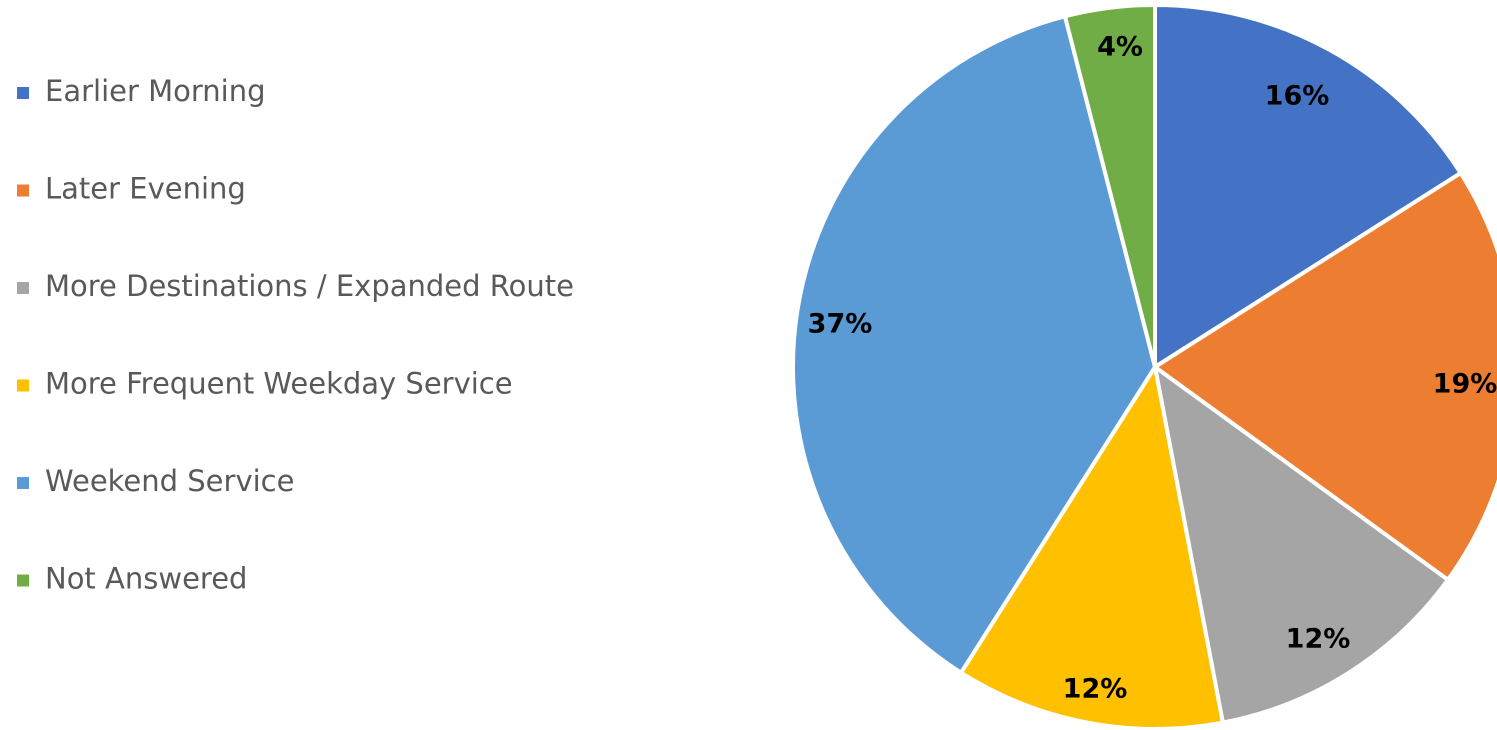 This screenshot has height=730, width=1497. What do you see at coordinates (1120, 47) in the screenshot?
I see `data-label: 4%` at bounding box center [1120, 47].